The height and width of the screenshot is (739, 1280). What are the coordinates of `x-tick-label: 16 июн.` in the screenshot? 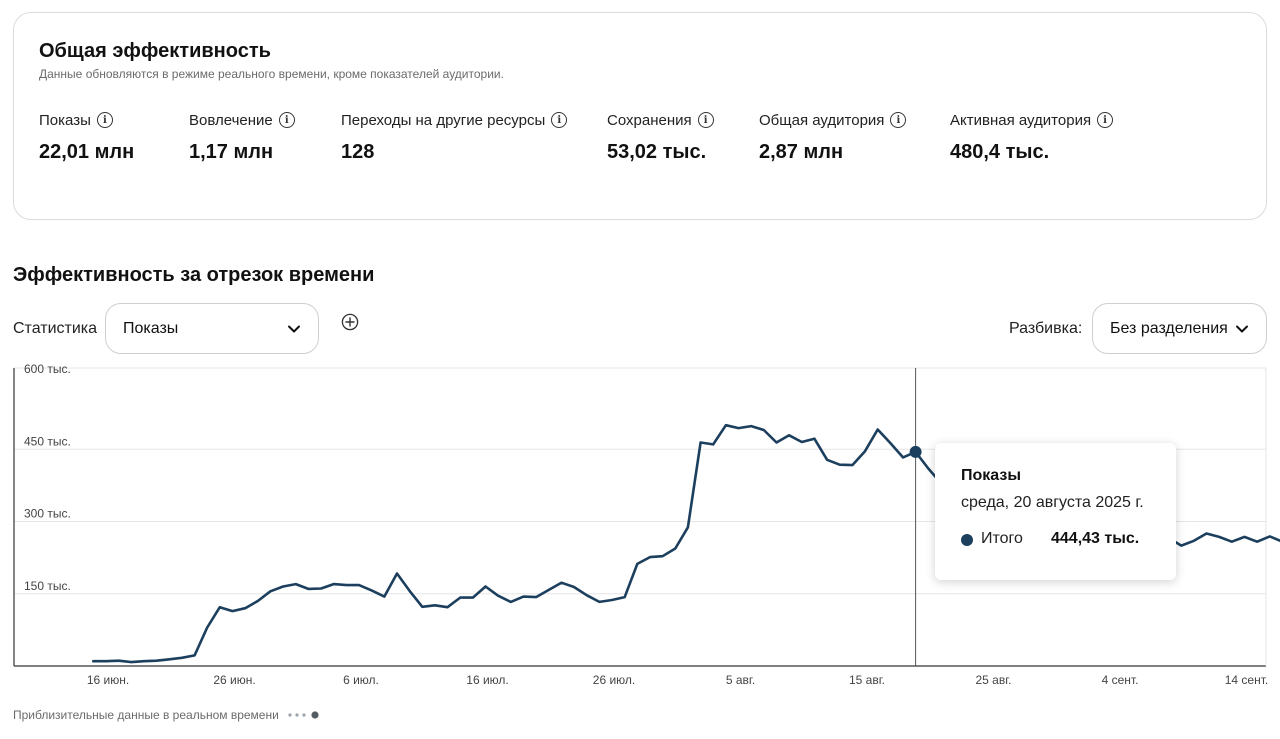 It's located at (108, 680).